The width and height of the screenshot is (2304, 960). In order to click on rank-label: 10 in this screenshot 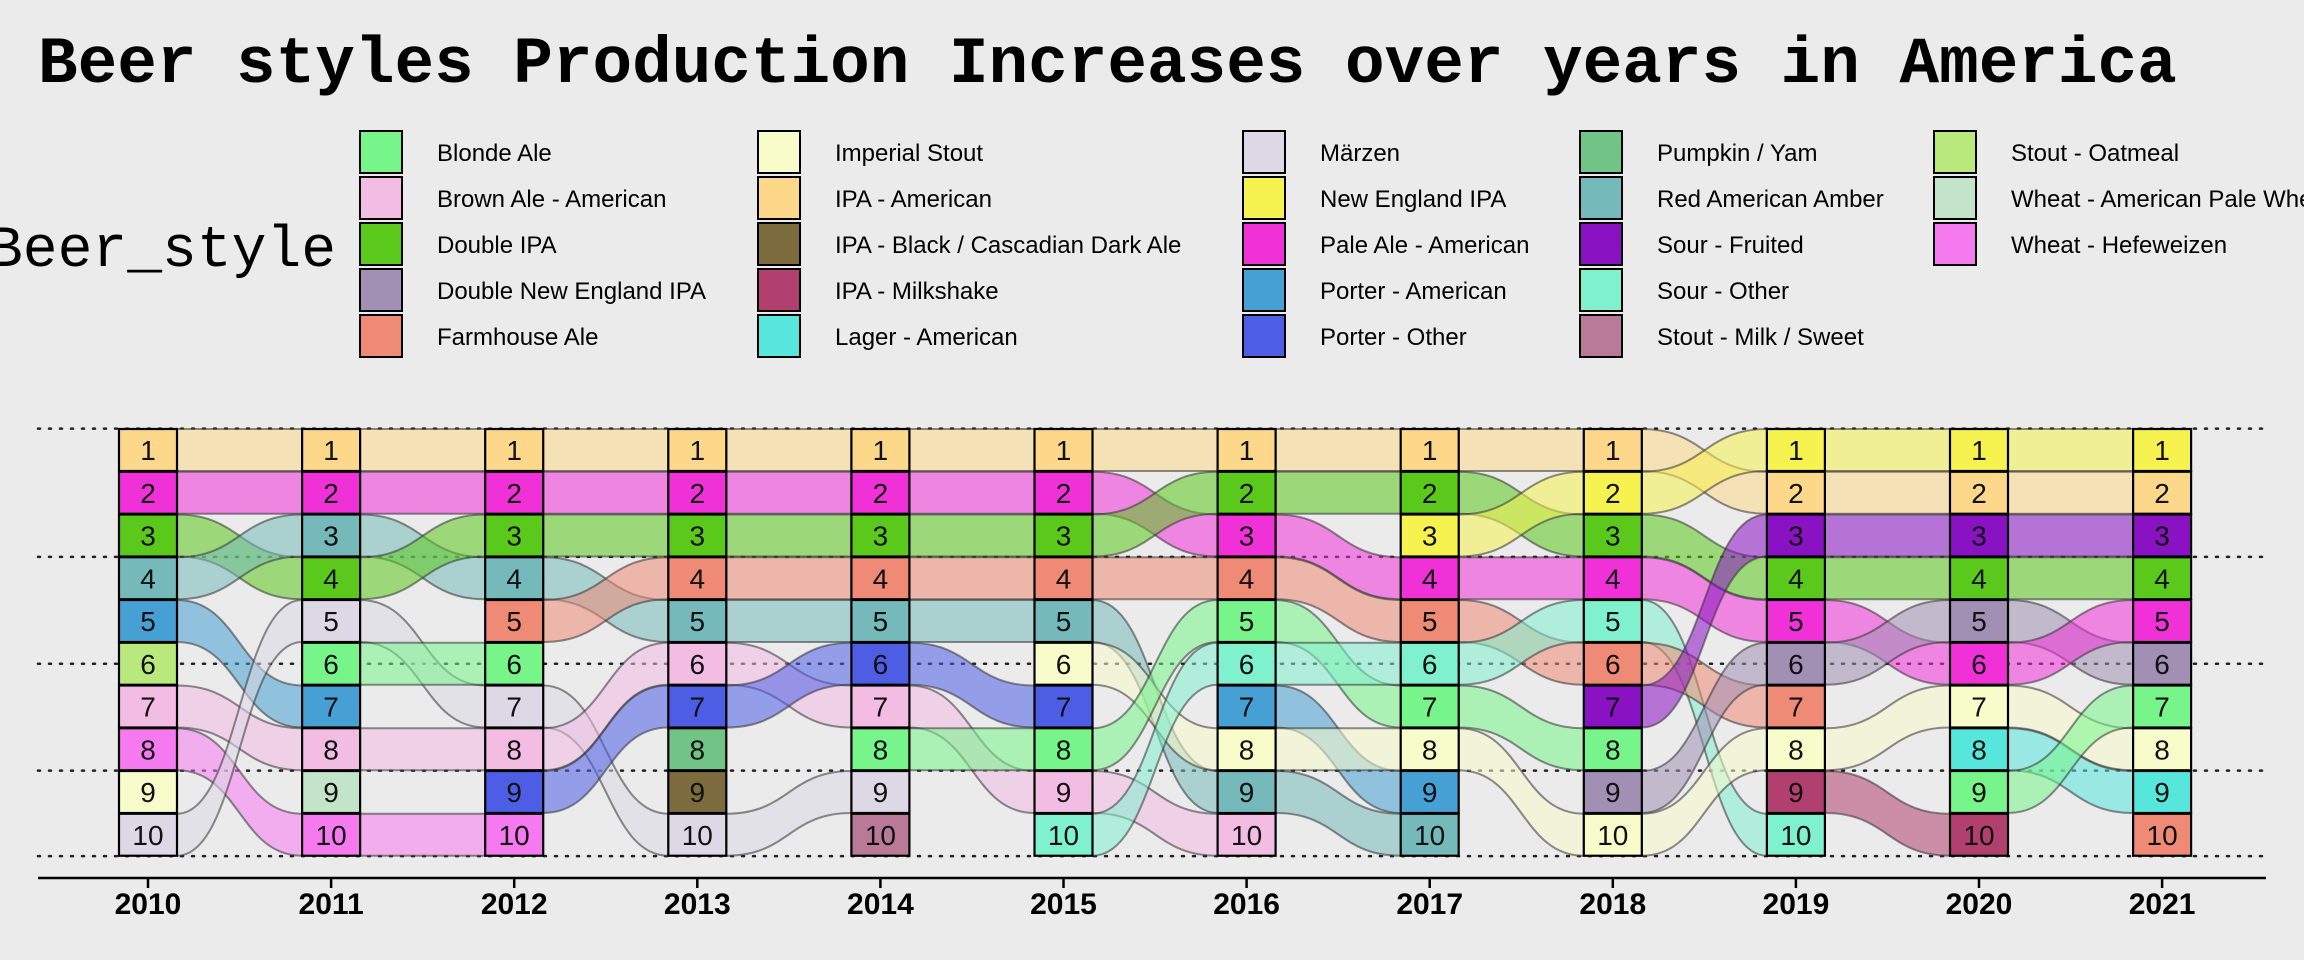, I will do `click(1795, 835)`.